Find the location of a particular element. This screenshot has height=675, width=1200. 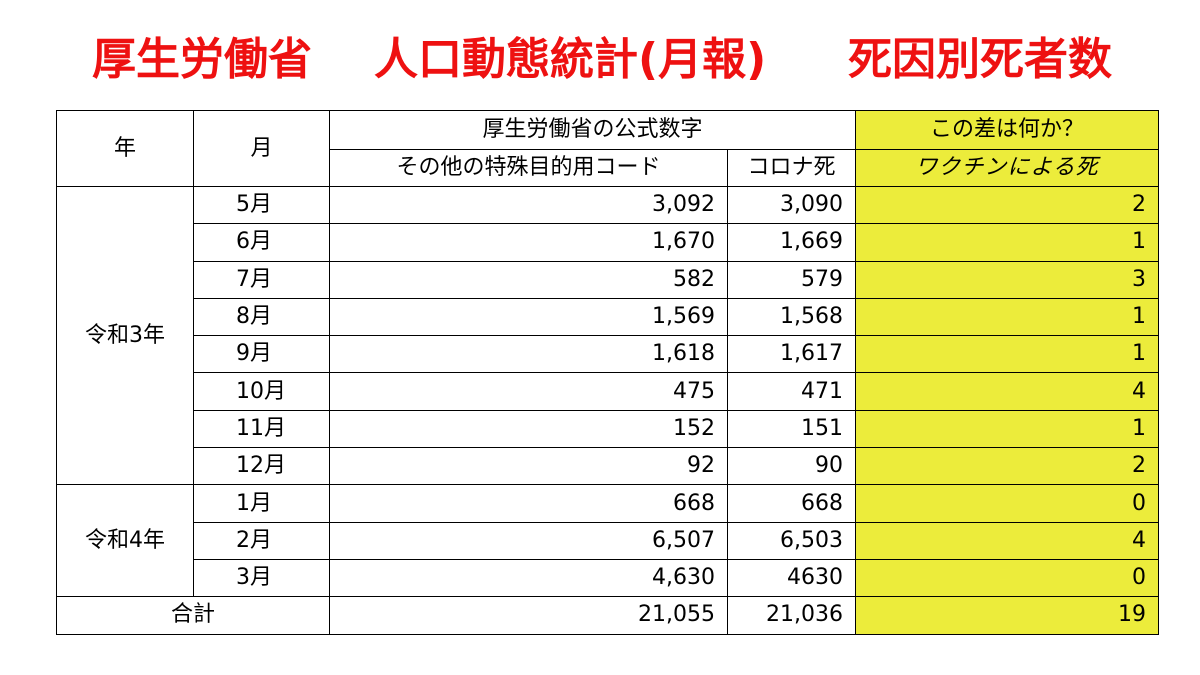

special-code-cell: 668 is located at coordinates (528, 503).